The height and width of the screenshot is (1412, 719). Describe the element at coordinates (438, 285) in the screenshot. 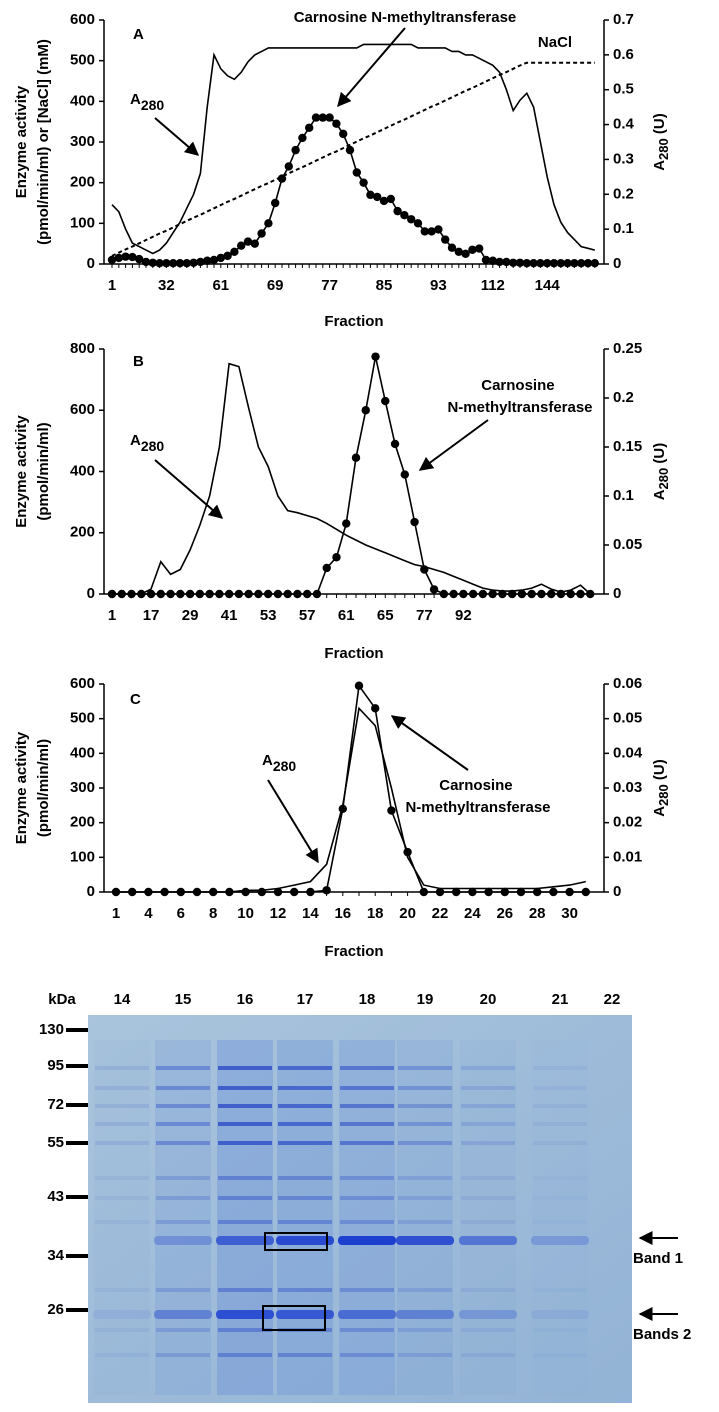

I see `x-tick-label: 93` at that location.